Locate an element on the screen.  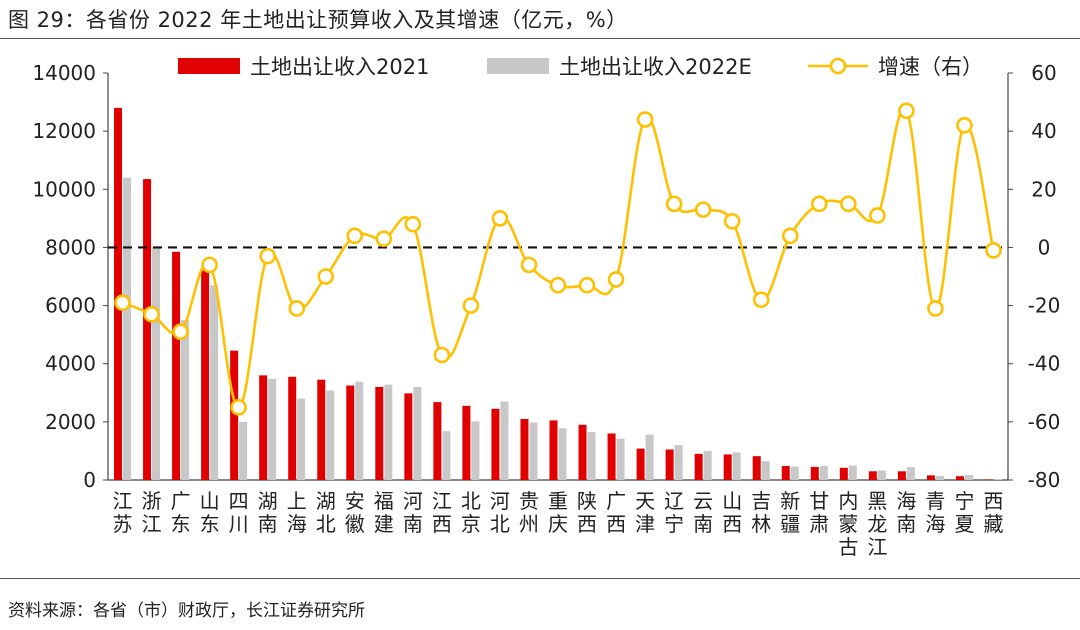
legend-swatch-2022e is located at coordinates (518, 66).